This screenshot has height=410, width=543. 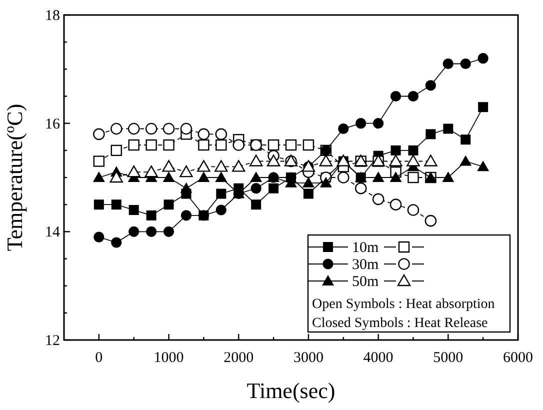 I want to click on legend-label: 30m, so click(x=365, y=265).